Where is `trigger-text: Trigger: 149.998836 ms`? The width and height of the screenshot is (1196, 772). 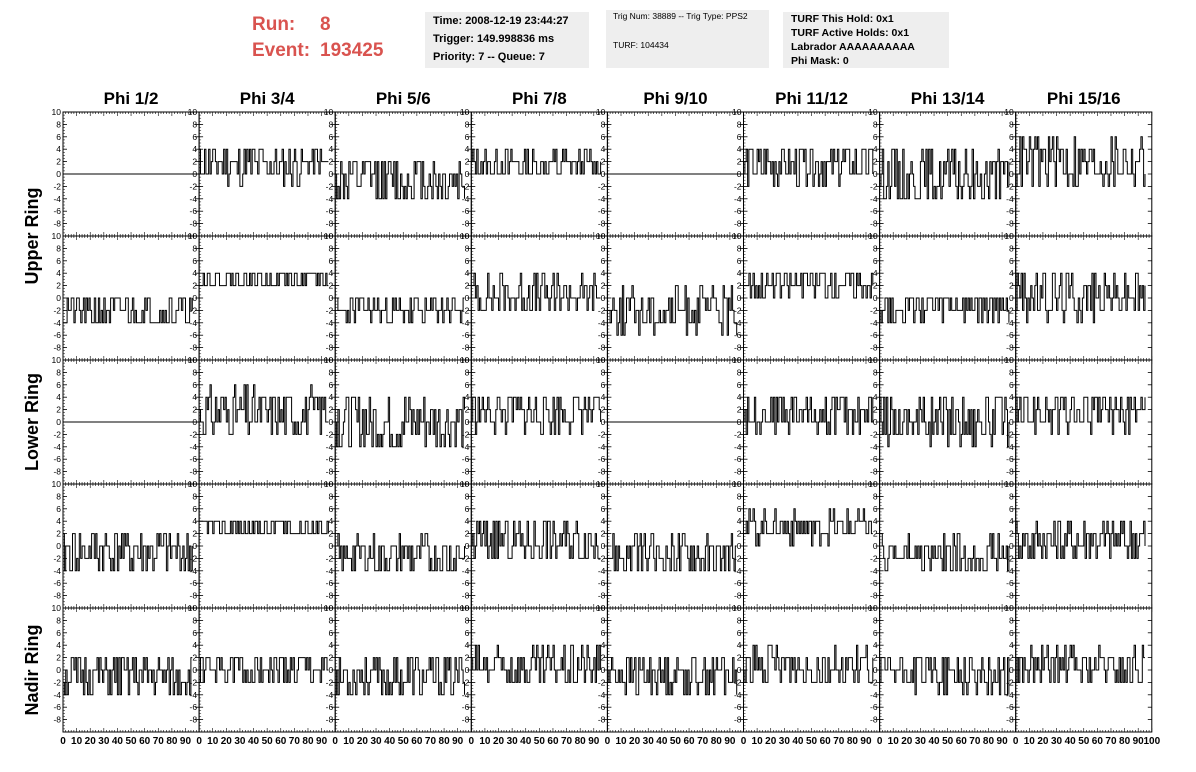 trigger-text: Trigger: 149.998836 ms is located at coordinates (494, 39).